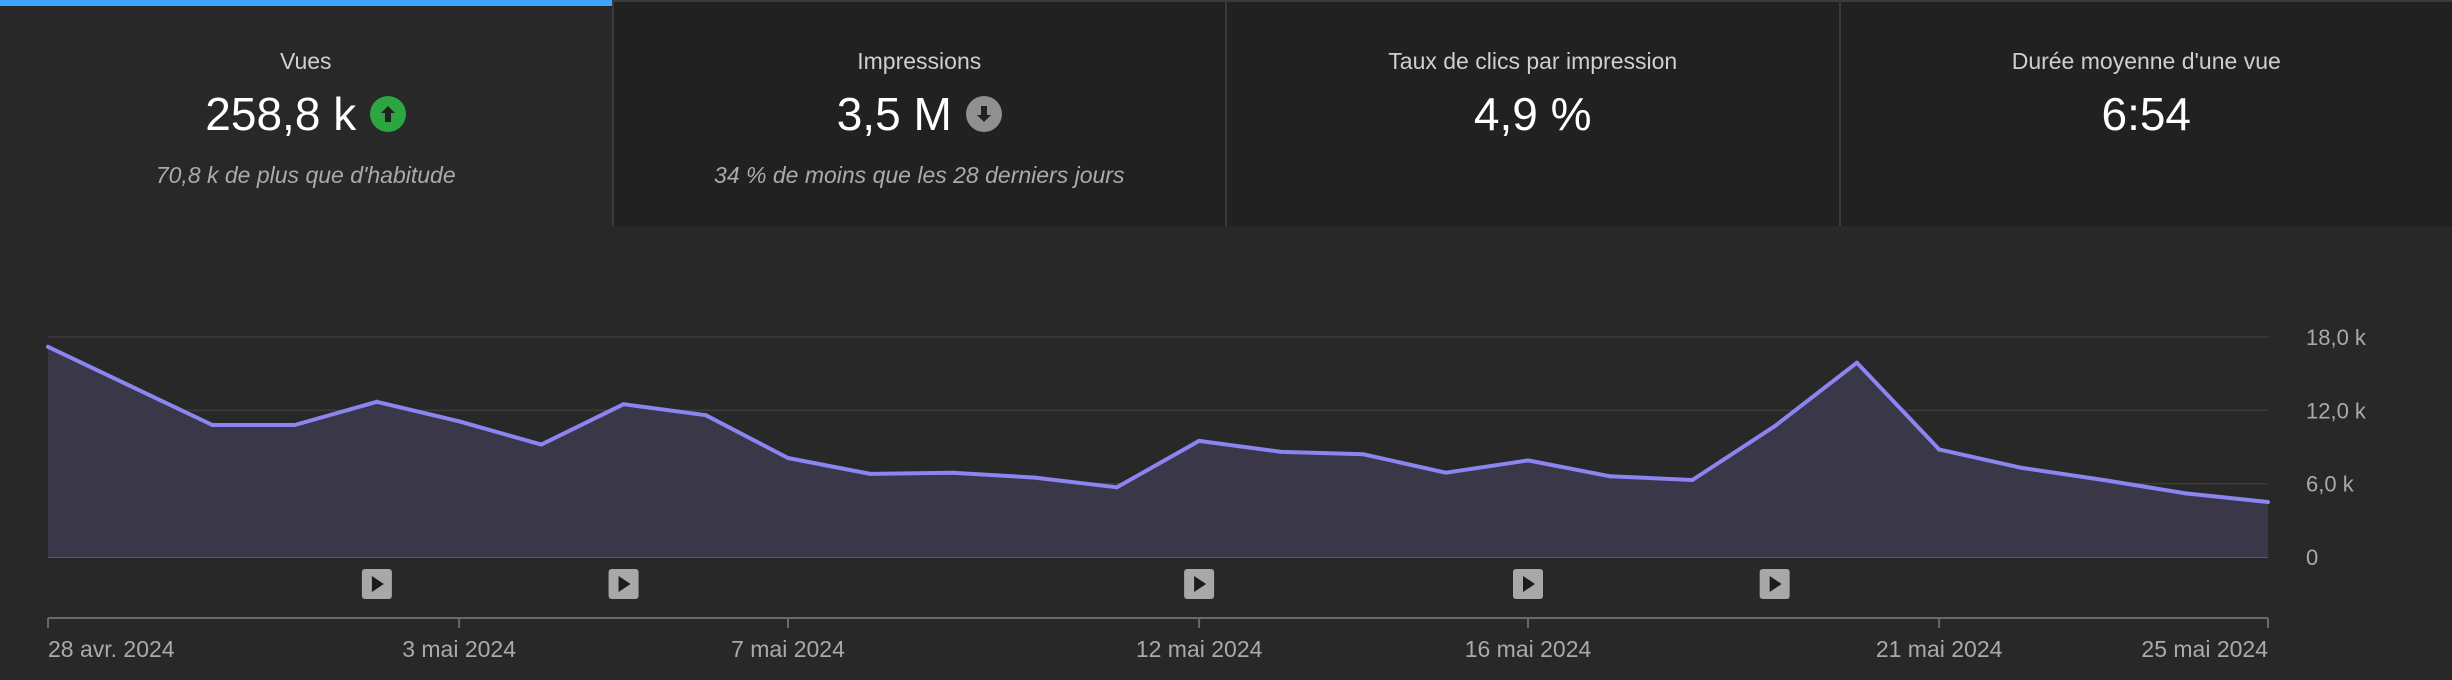 The height and width of the screenshot is (680, 2452). What do you see at coordinates (1199, 649) in the screenshot?
I see `x-tick-label: 12 mai 2024` at bounding box center [1199, 649].